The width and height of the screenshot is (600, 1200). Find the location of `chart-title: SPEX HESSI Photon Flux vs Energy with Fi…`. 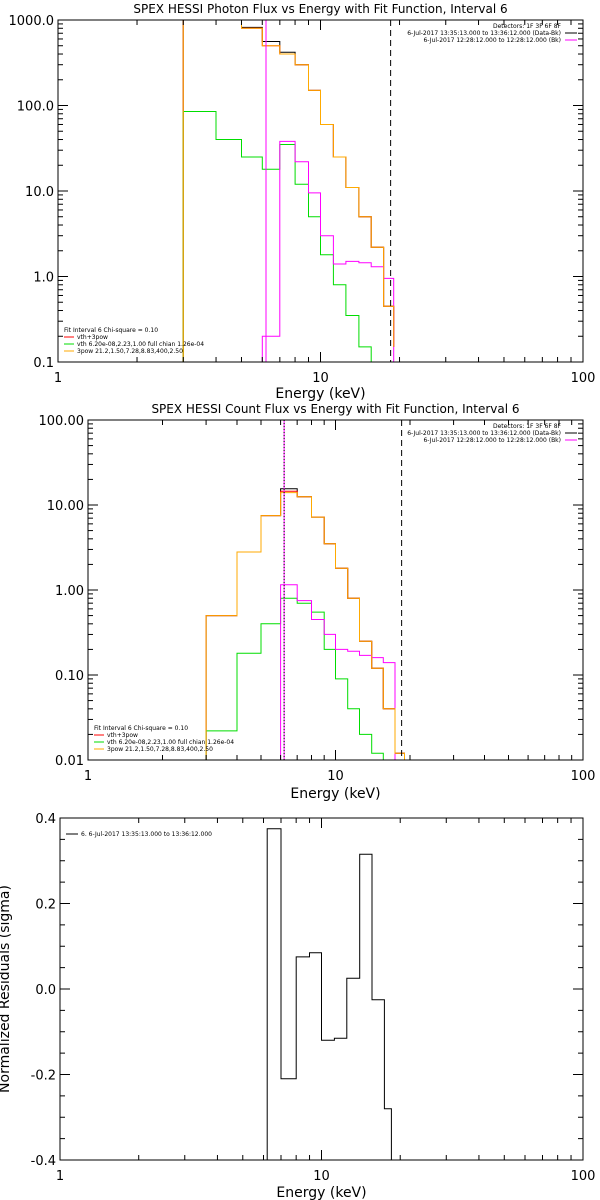

chart-title: SPEX HESSI Photon Flux vs Energy with Fi… is located at coordinates (320, 9).